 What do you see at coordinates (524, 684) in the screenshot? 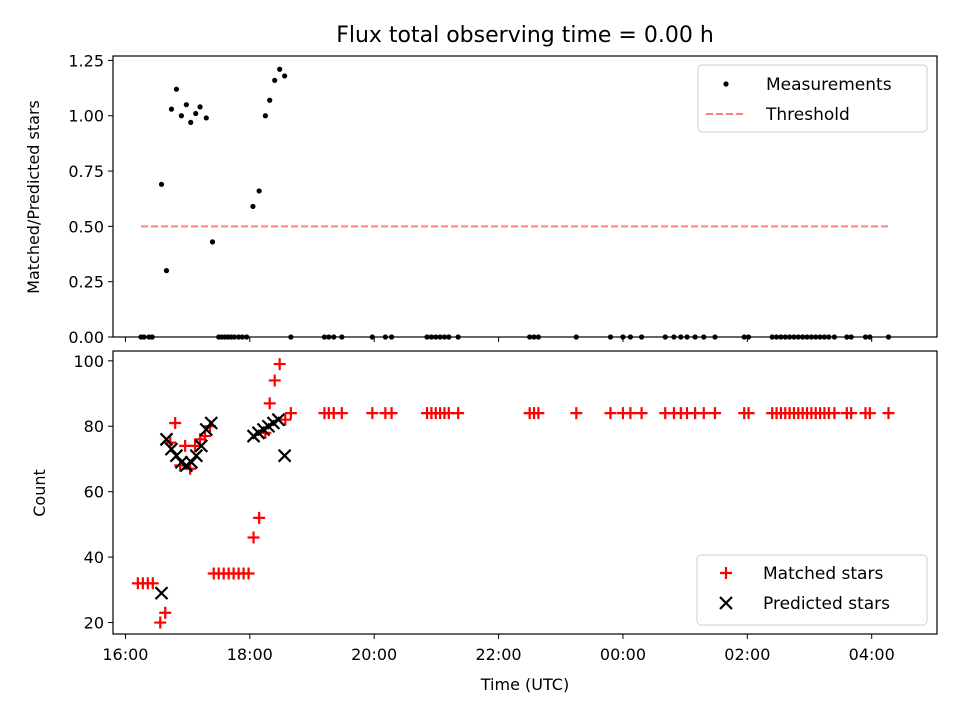
I see `bottom-xlabel: Time (UTC)` at bounding box center [524, 684].